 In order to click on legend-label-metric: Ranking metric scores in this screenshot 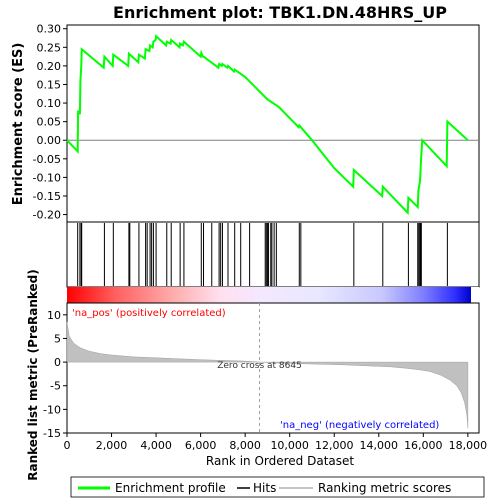, I will do `click(384, 488)`.